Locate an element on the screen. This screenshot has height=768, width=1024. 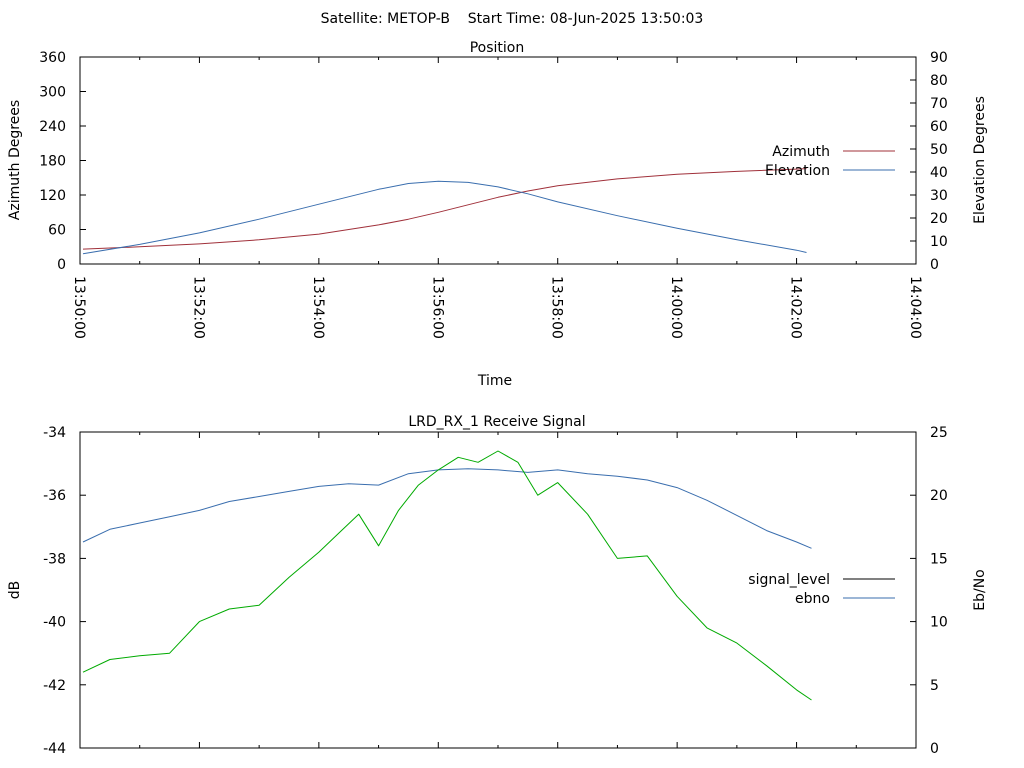
position-series is located at coordinates (444, 211).